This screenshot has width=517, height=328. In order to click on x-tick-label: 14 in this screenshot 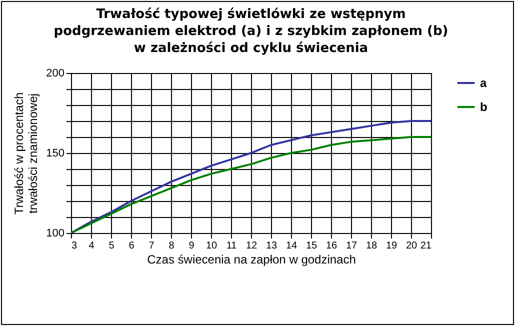, I will do `click(292, 246)`.